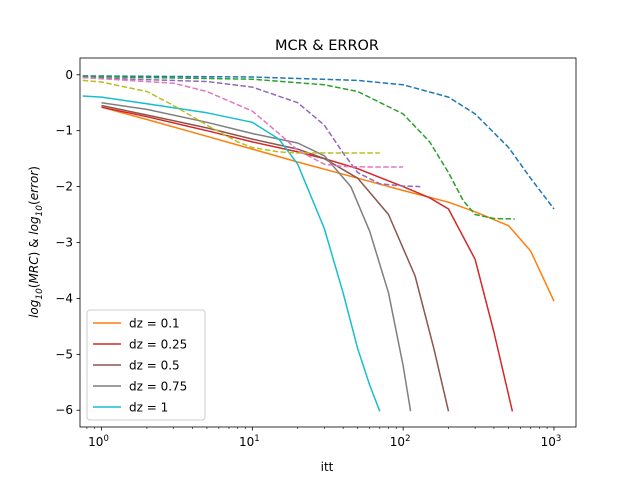 The height and width of the screenshot is (480, 640). Describe the element at coordinates (400, 441) in the screenshot. I see `x-tick-label: 102` at that location.